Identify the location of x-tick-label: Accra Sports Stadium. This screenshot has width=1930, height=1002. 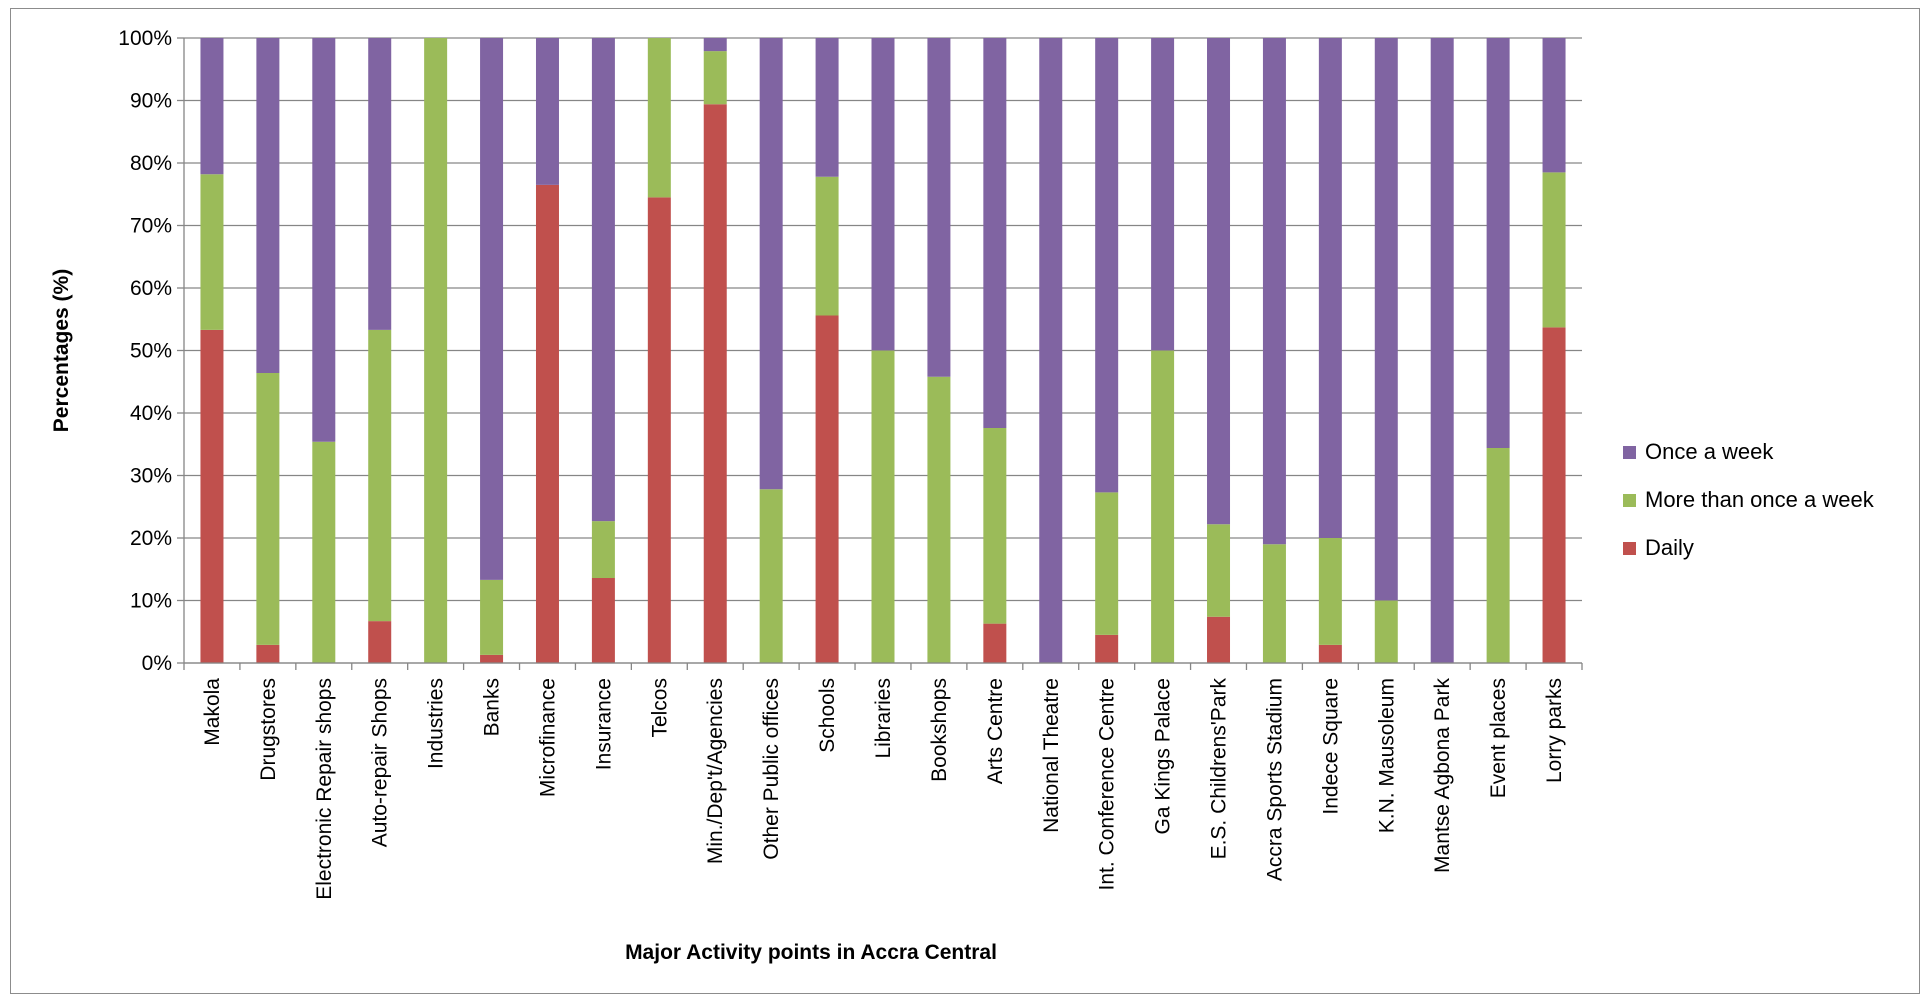
(1274, 779).